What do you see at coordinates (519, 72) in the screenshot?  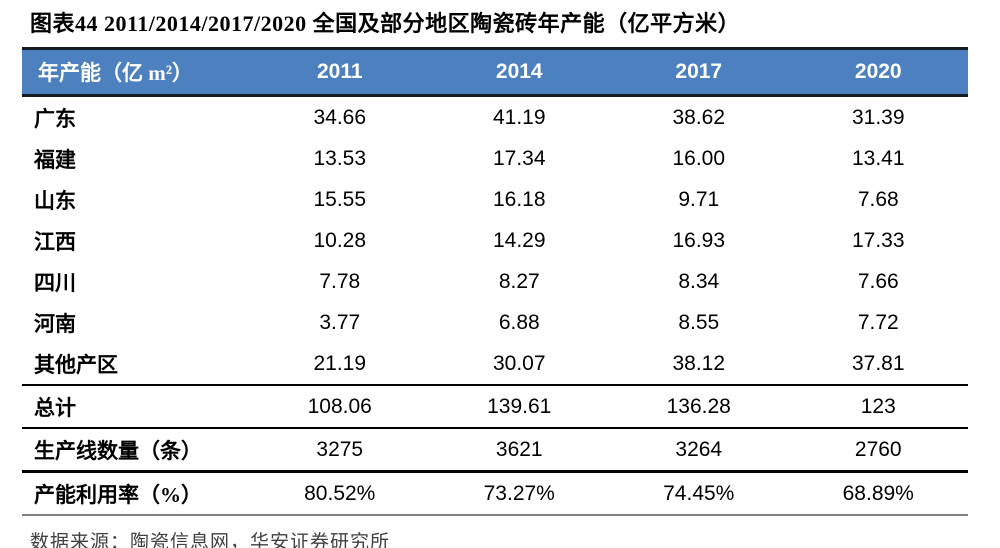 I see `header-year-cell: 2014` at bounding box center [519, 72].